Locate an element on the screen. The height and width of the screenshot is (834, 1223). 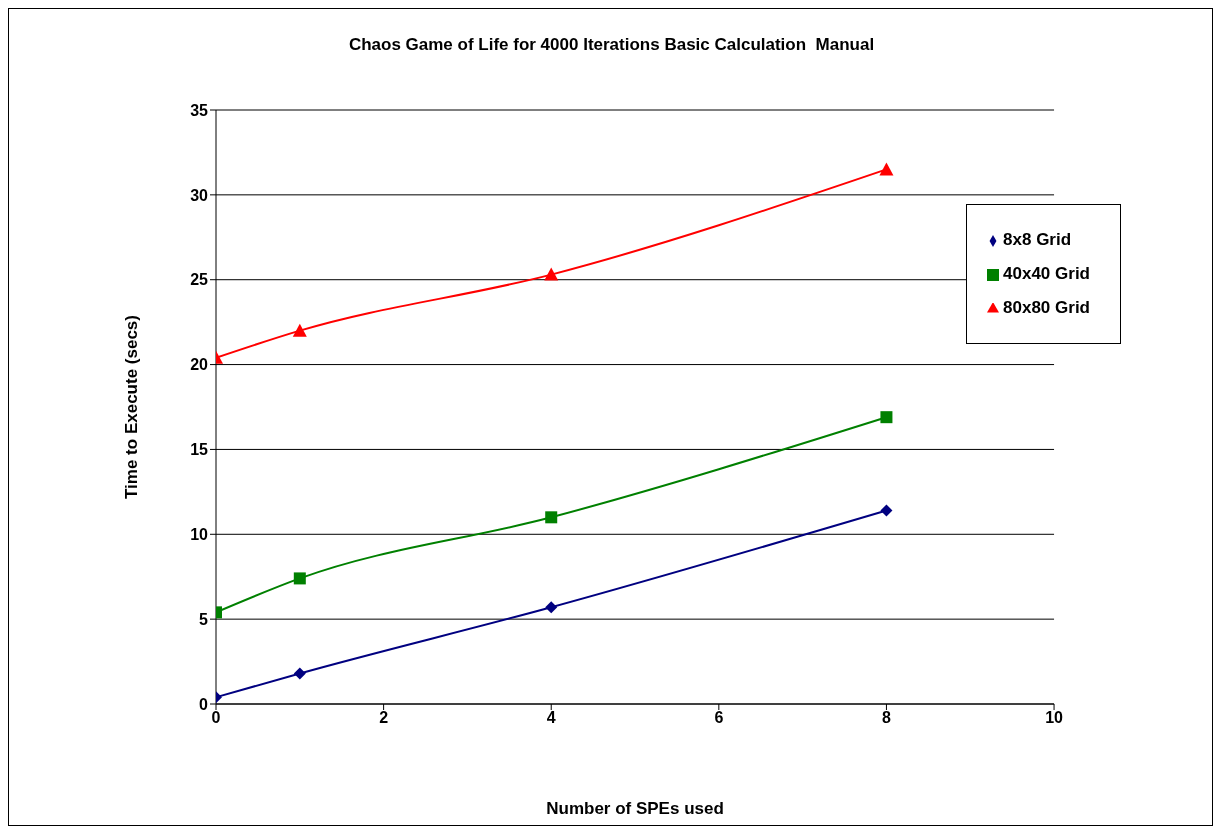
x-tick-label: 0 is located at coordinates (216, 718).